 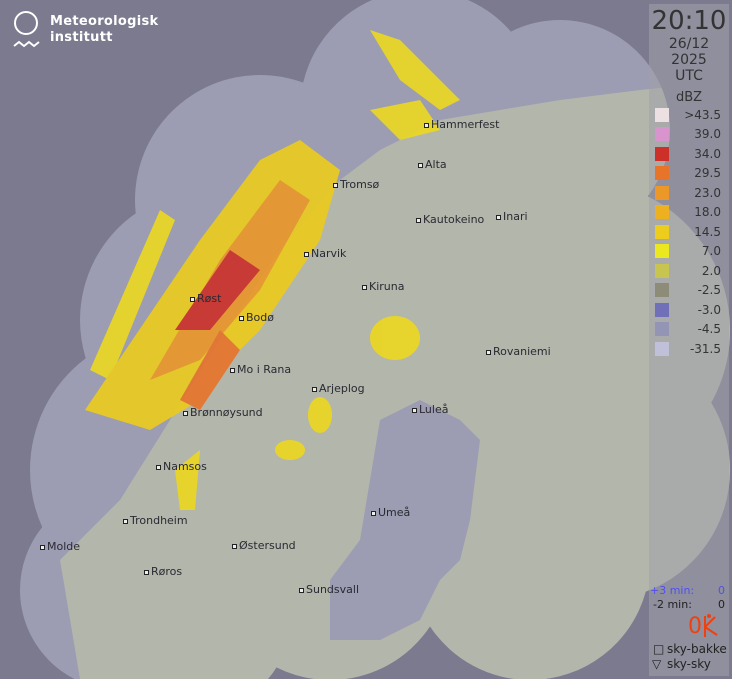 I want to click on logo-line2: institutt, so click(x=81, y=37).